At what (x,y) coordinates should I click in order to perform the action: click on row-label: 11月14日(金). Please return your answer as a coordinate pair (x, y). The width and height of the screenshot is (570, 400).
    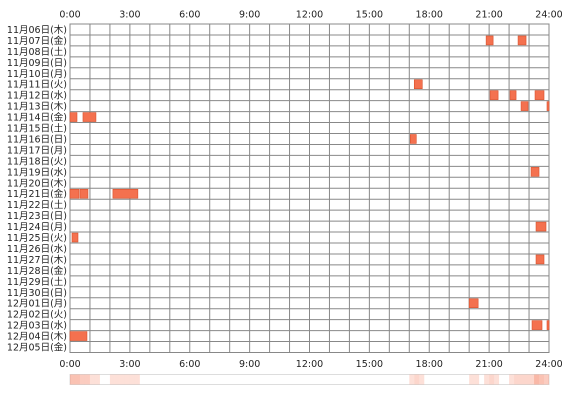
    Looking at the image, I should click on (37, 118).